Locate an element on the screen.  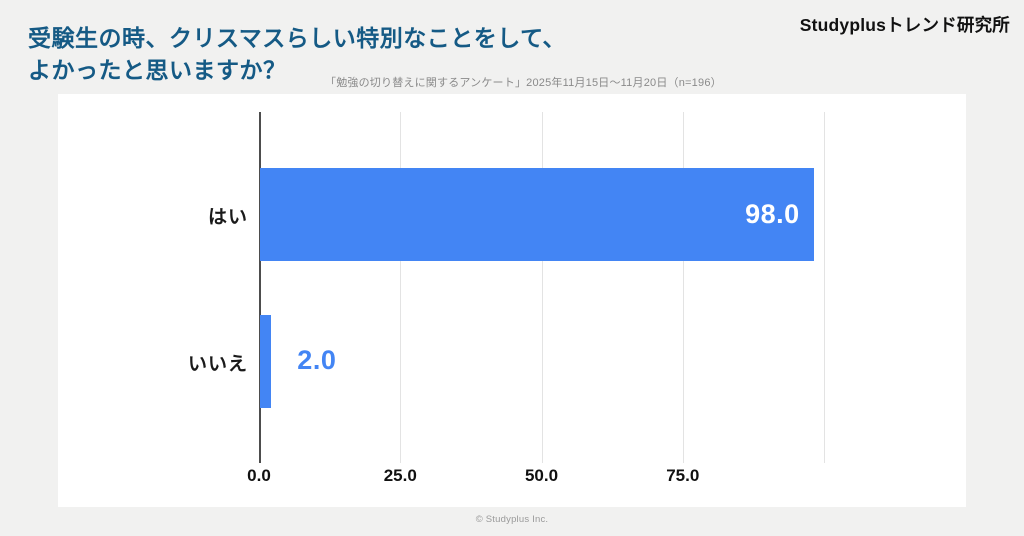
title-line-2: よかったと思いますか？ is located at coordinates (157, 70).